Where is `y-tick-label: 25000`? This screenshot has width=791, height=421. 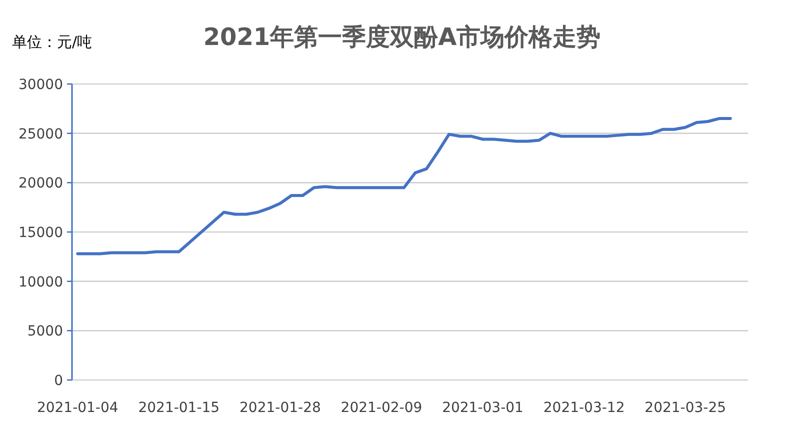 y-tick-label: 25000 is located at coordinates (40, 134).